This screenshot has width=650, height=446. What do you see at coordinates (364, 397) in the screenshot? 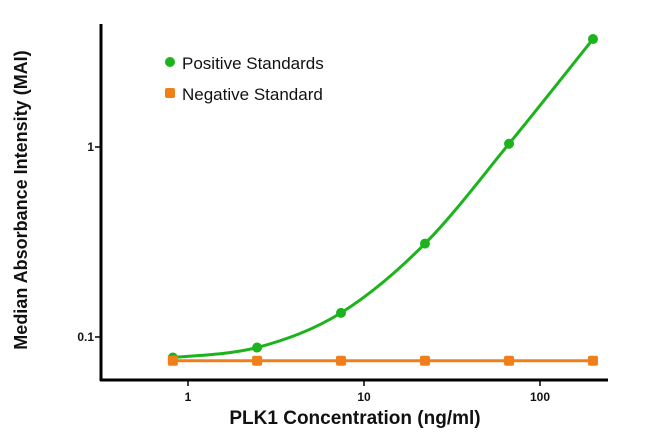
I see `x-tick-label: 10` at bounding box center [364, 397].